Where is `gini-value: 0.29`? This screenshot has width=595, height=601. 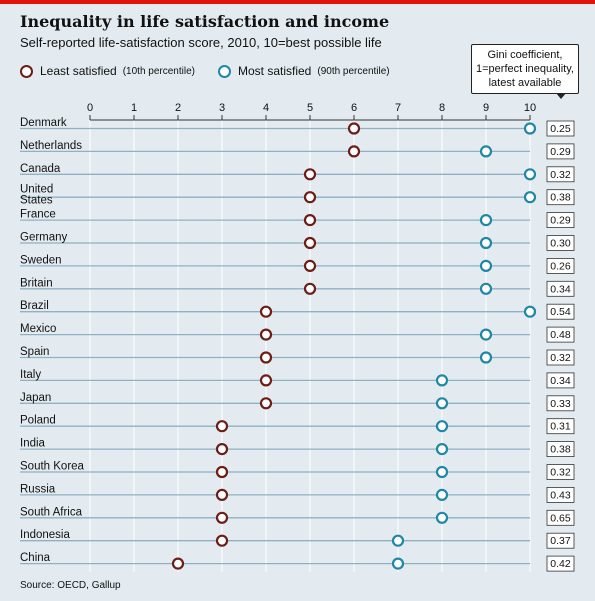 gini-value: 0.29 is located at coordinates (560, 152).